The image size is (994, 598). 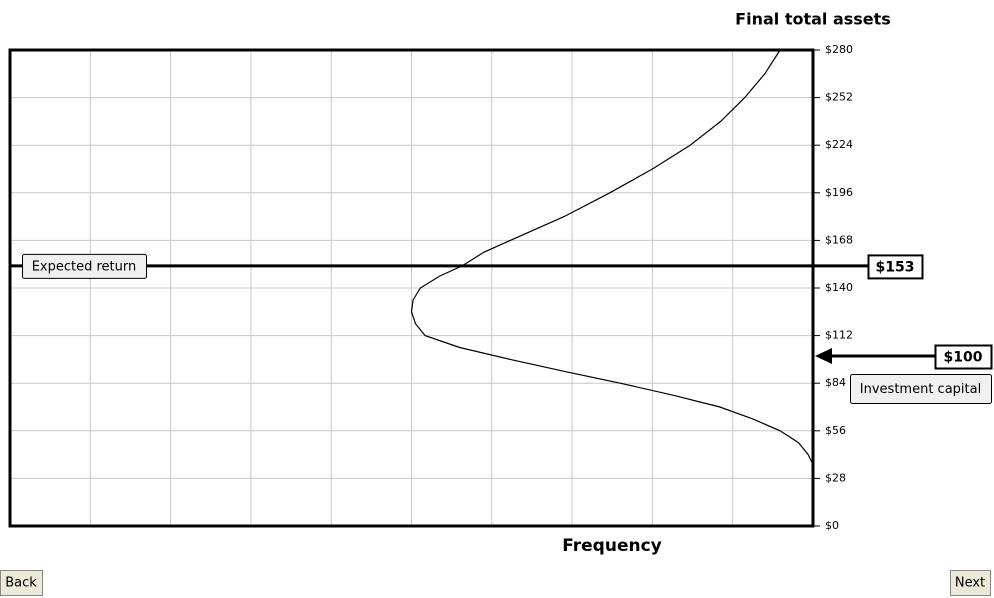 I want to click on y-axis-label: Final total assets, so click(x=813, y=19).